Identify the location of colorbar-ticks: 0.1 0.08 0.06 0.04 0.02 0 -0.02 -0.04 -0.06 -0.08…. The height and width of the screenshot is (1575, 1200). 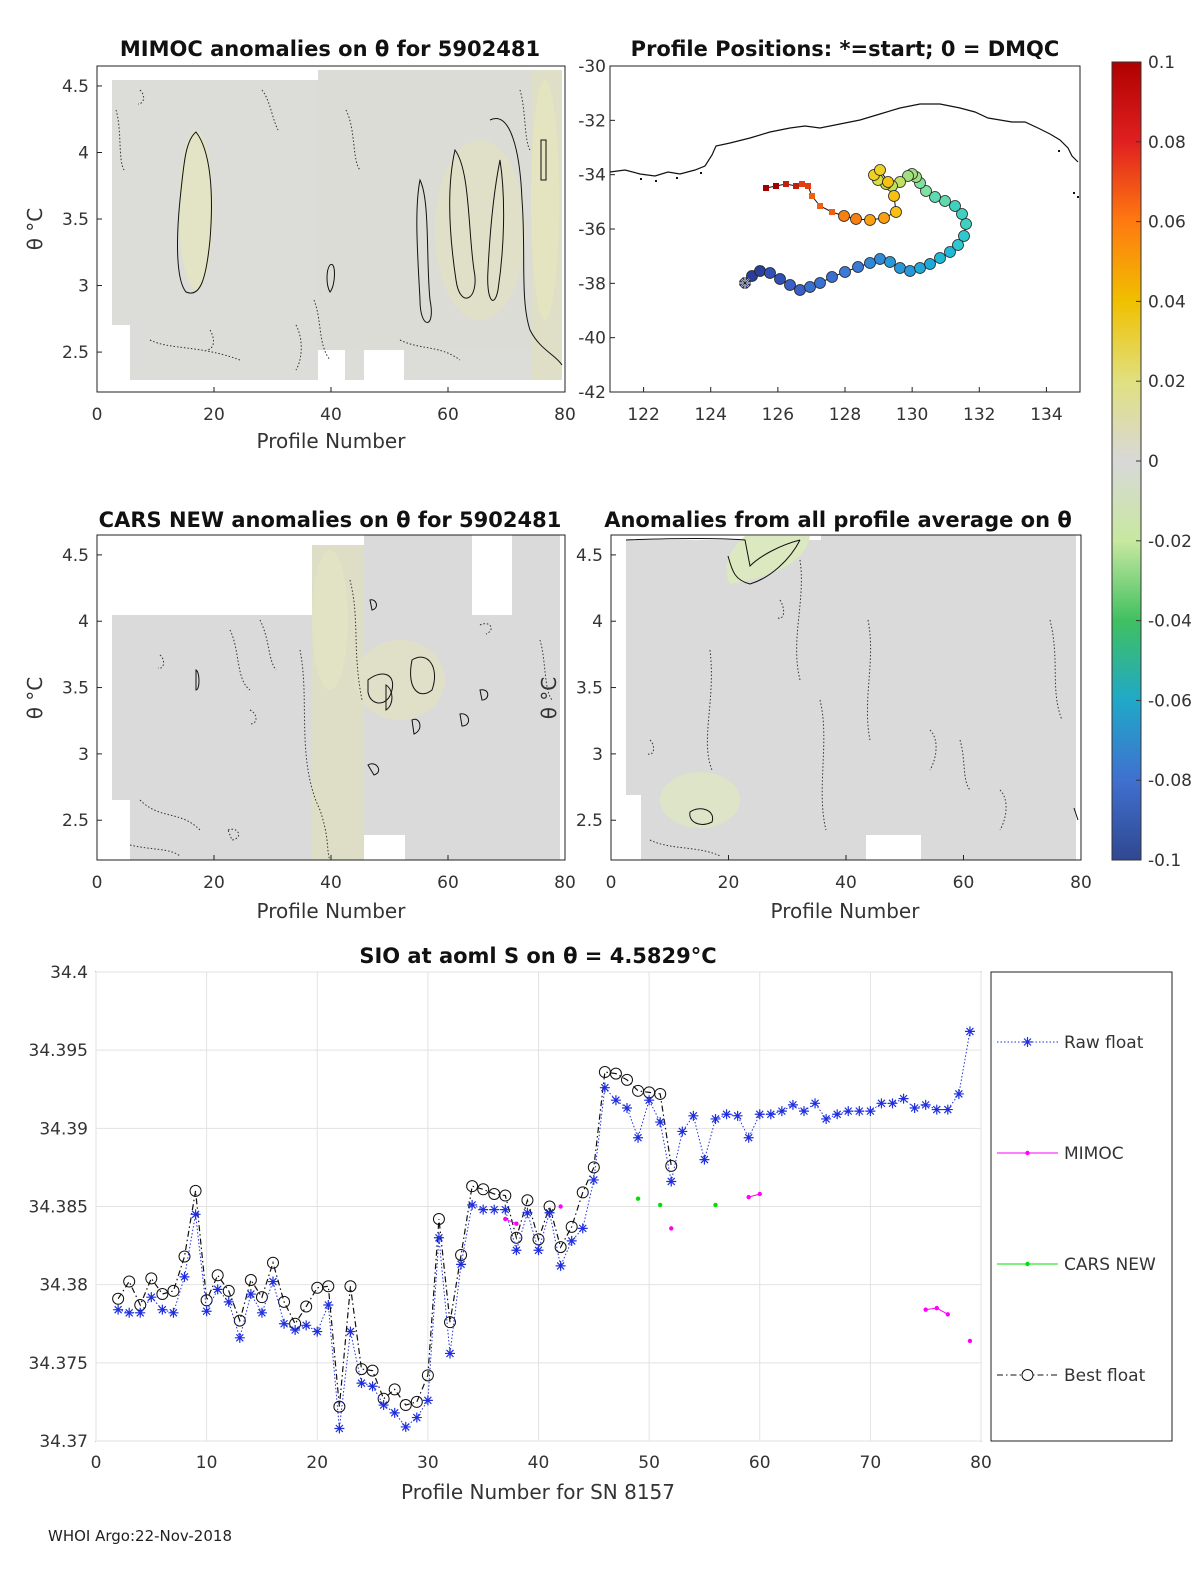
(1164, 462).